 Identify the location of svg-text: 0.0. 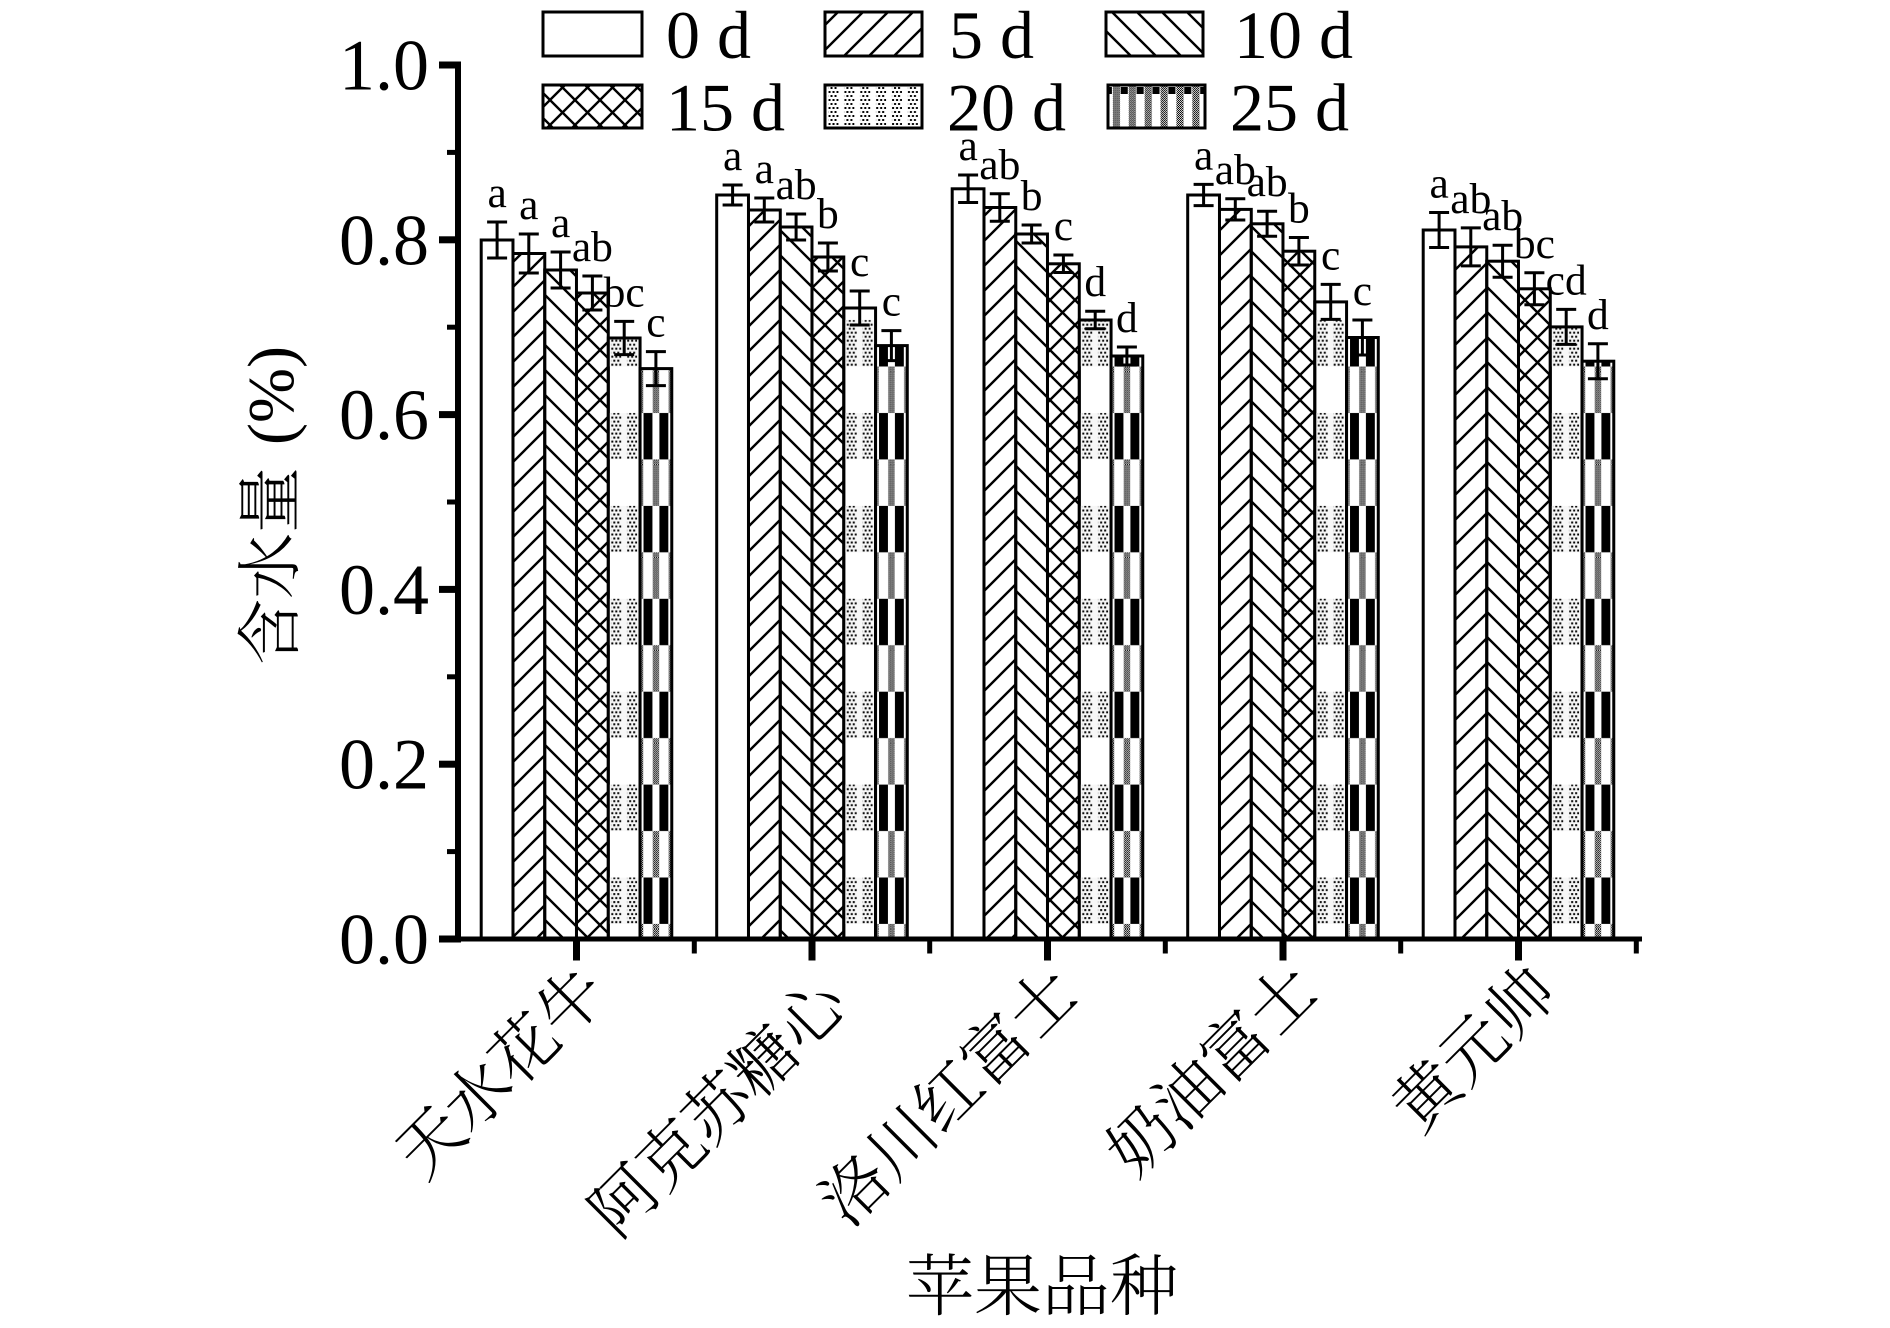
(384, 940).